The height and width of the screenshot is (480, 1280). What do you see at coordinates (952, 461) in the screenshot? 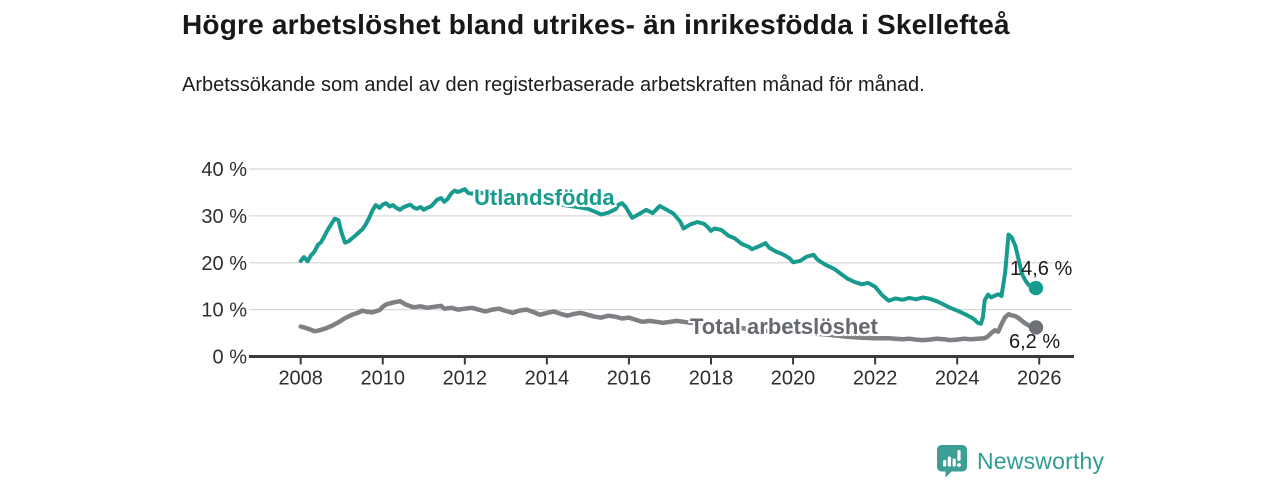
I see `bar-chart-speech-bubble-icon` at bounding box center [952, 461].